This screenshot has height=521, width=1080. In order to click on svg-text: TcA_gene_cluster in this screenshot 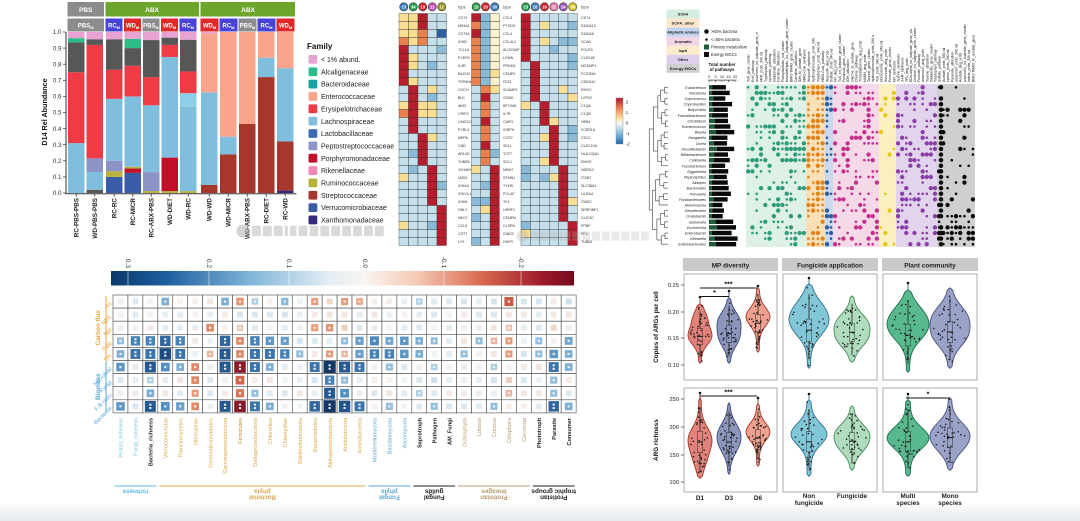, I will do `click(749, 67)`.